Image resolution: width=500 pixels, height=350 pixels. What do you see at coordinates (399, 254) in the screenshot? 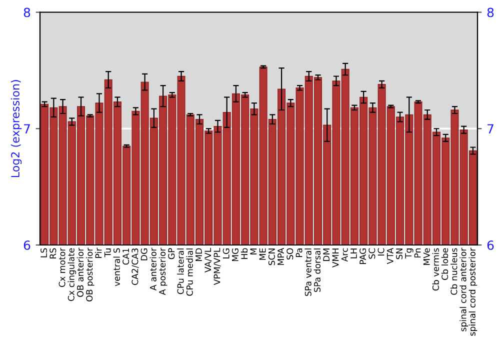
I see `x-tick-label: SN` at bounding box center [399, 254].